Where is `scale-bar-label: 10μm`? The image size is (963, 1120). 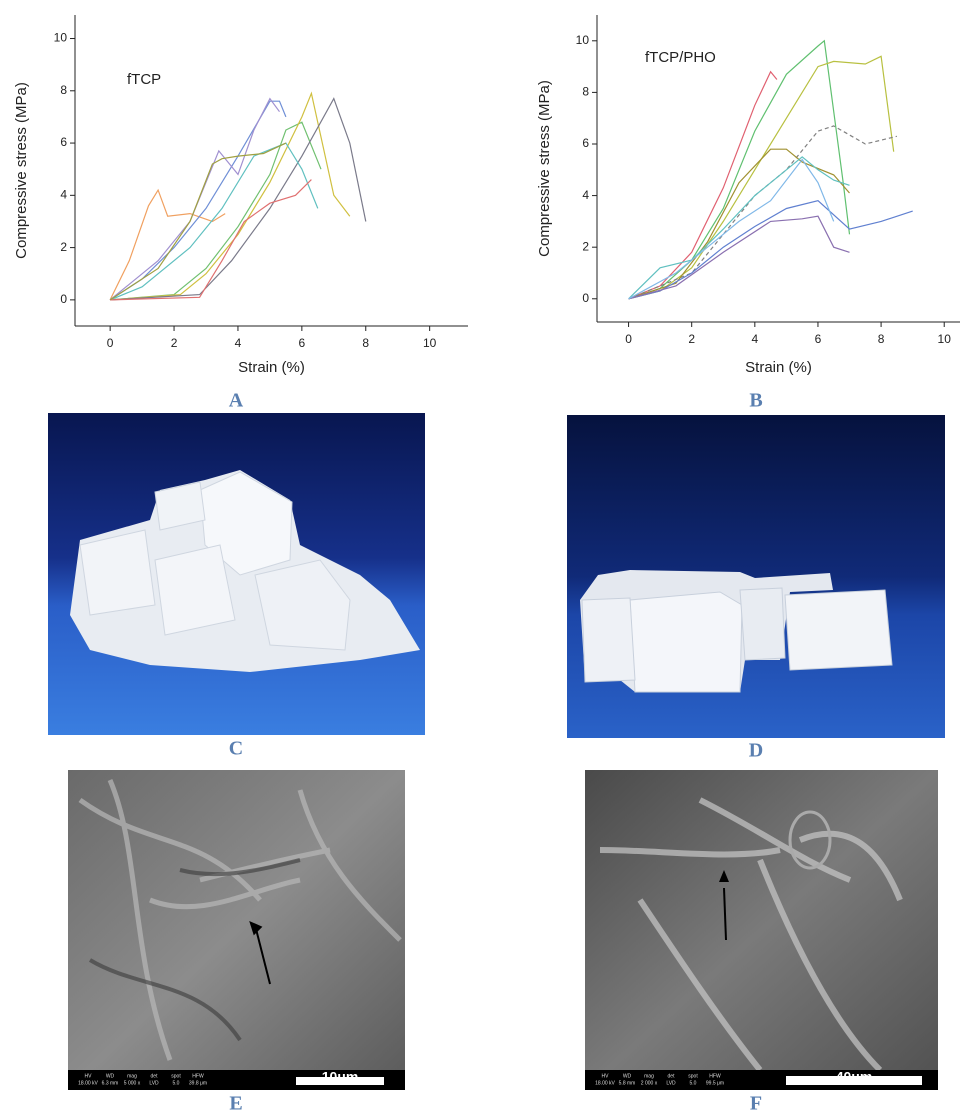 scale-bar-label: 10μm is located at coordinates (340, 1077).